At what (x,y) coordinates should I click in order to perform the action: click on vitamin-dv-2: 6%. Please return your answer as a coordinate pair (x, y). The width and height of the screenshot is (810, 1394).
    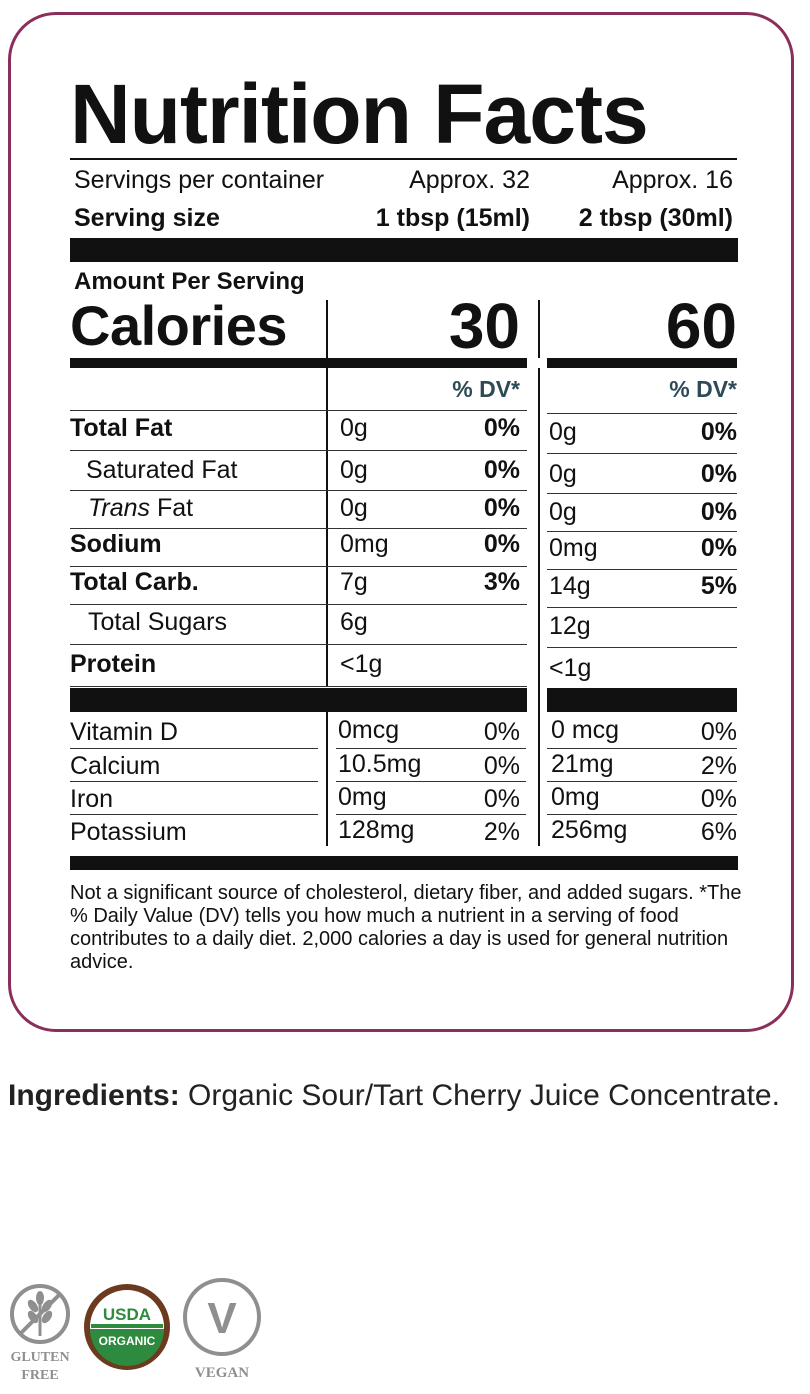
    Looking at the image, I should click on (718, 832).